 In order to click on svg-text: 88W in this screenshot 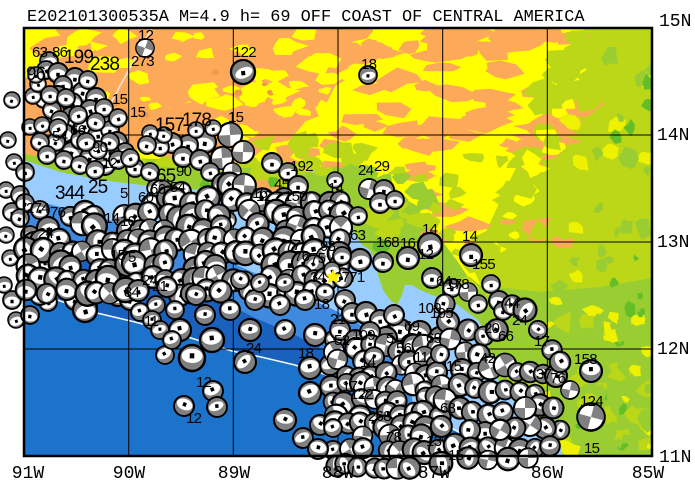, I will do `click(338, 474)`.